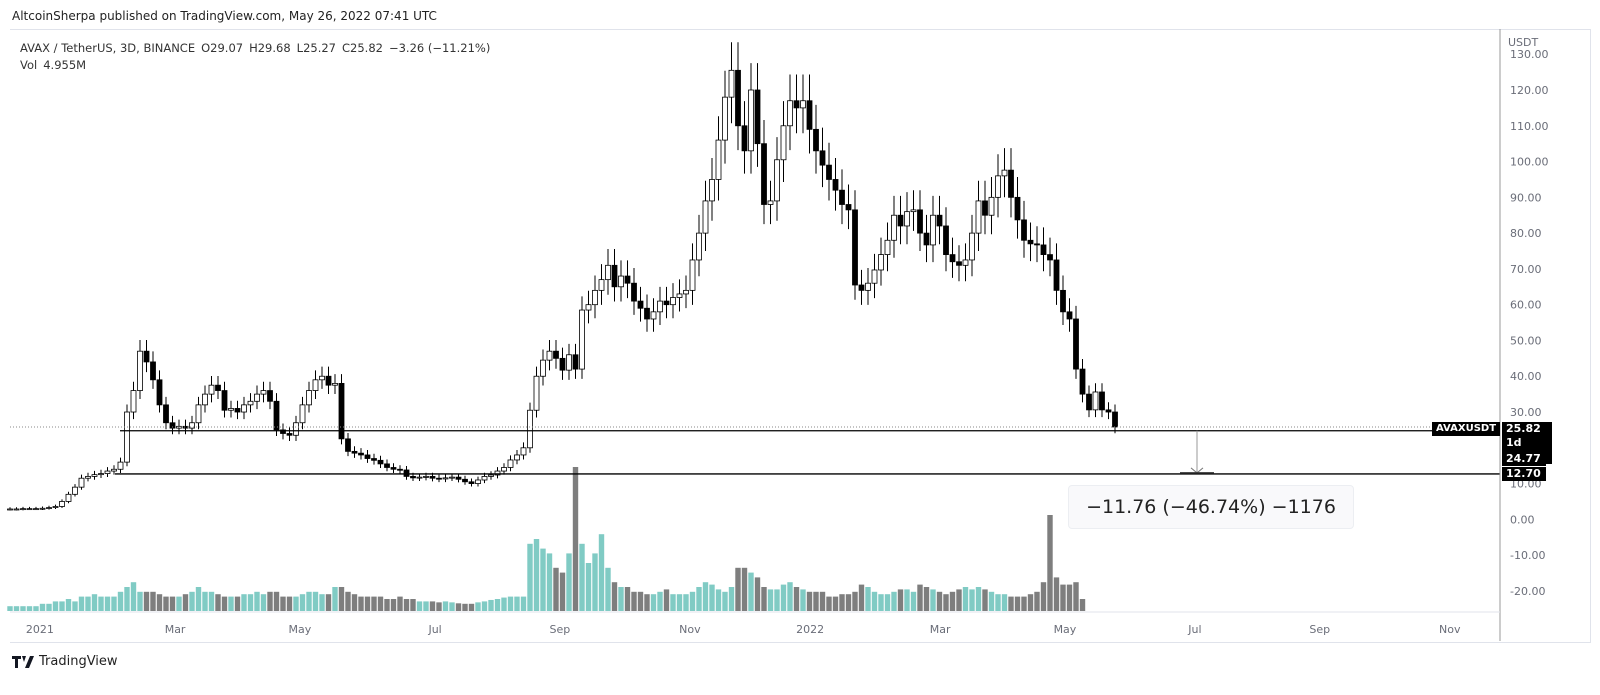 The image size is (1600, 695). What do you see at coordinates (434, 629) in the screenshot?
I see `time-tick: Jul` at bounding box center [434, 629].